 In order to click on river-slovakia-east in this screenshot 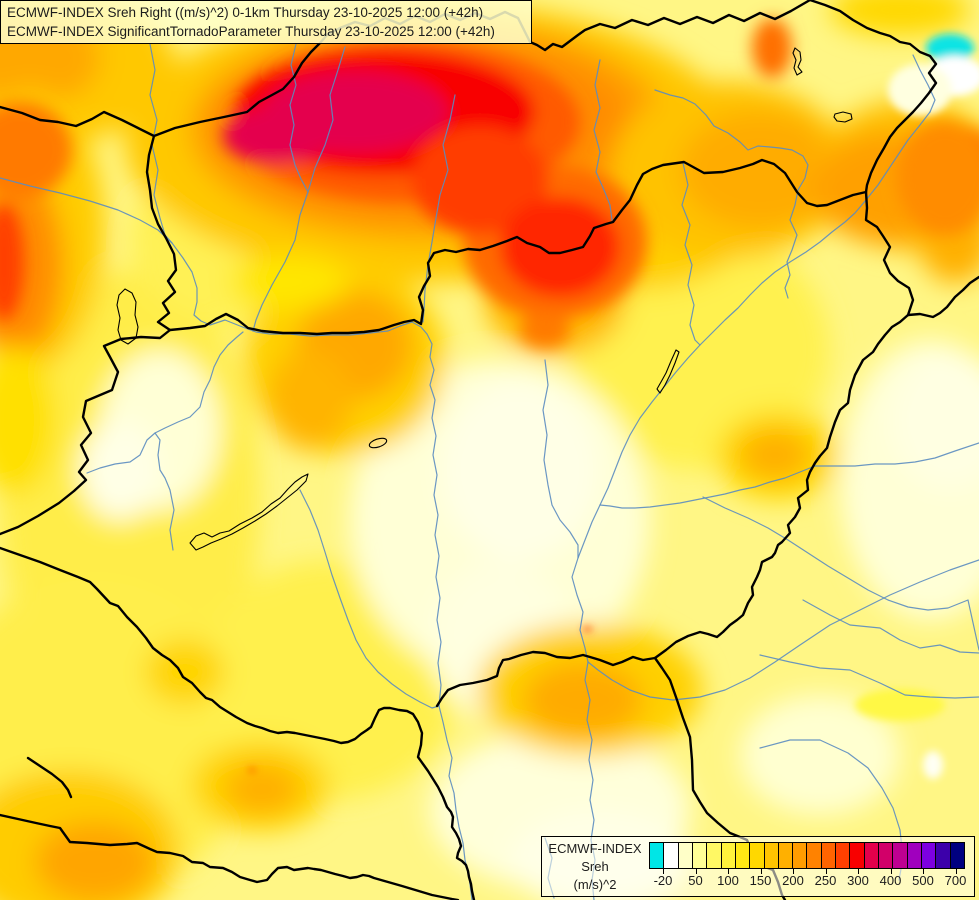, I will do `click(603, 140)`.